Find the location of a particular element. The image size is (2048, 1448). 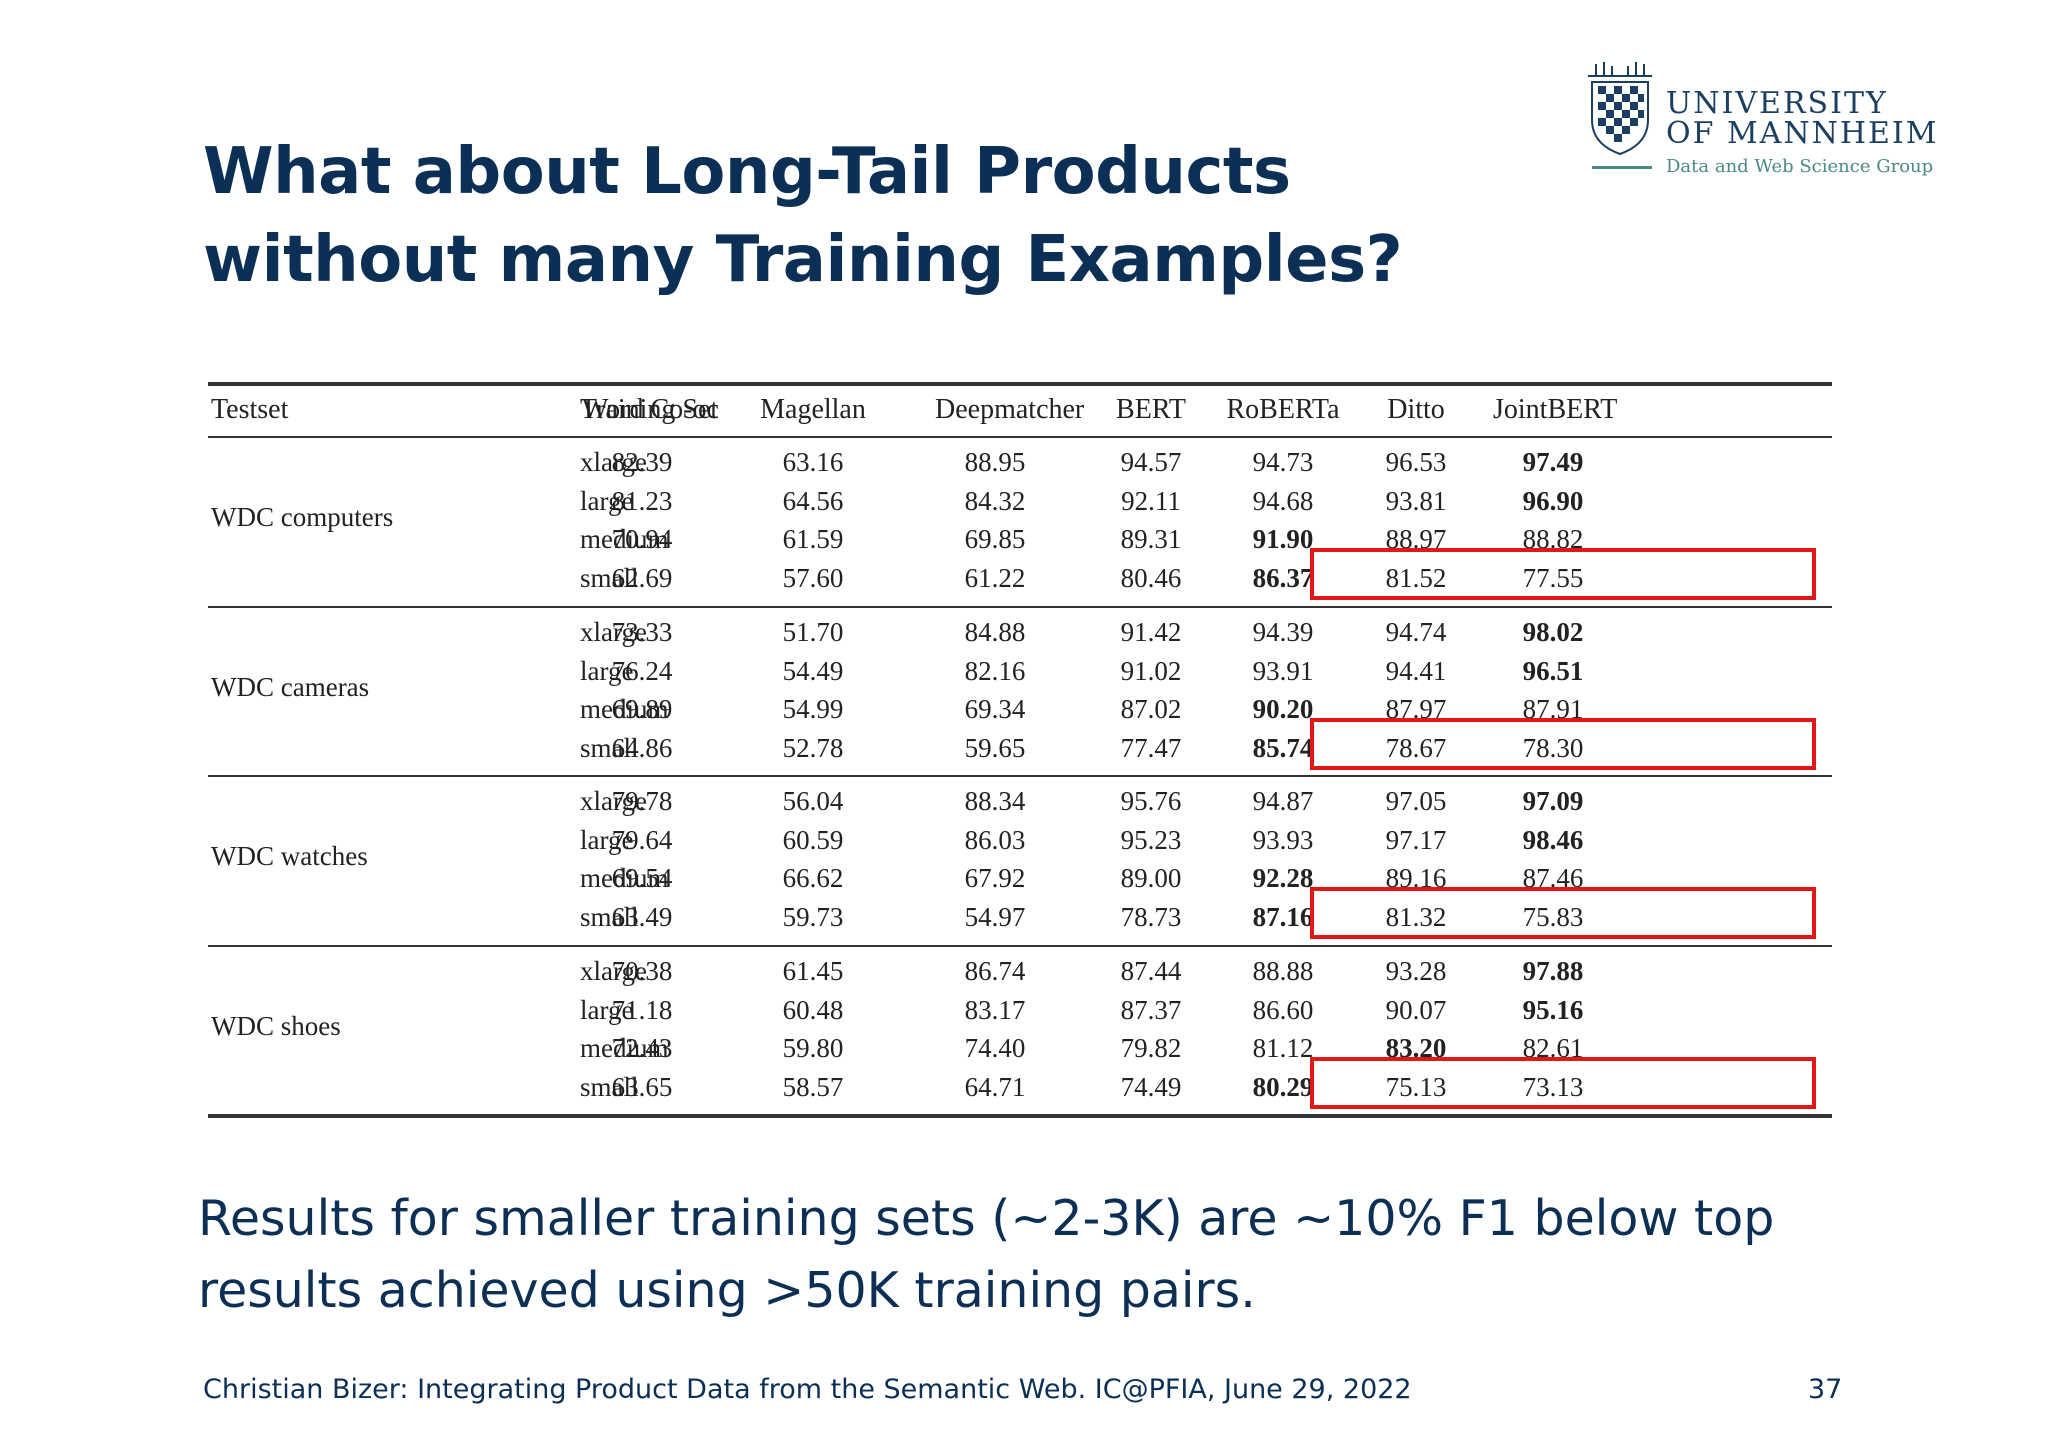

f1-score-cell: 67.92 is located at coordinates (995, 878).